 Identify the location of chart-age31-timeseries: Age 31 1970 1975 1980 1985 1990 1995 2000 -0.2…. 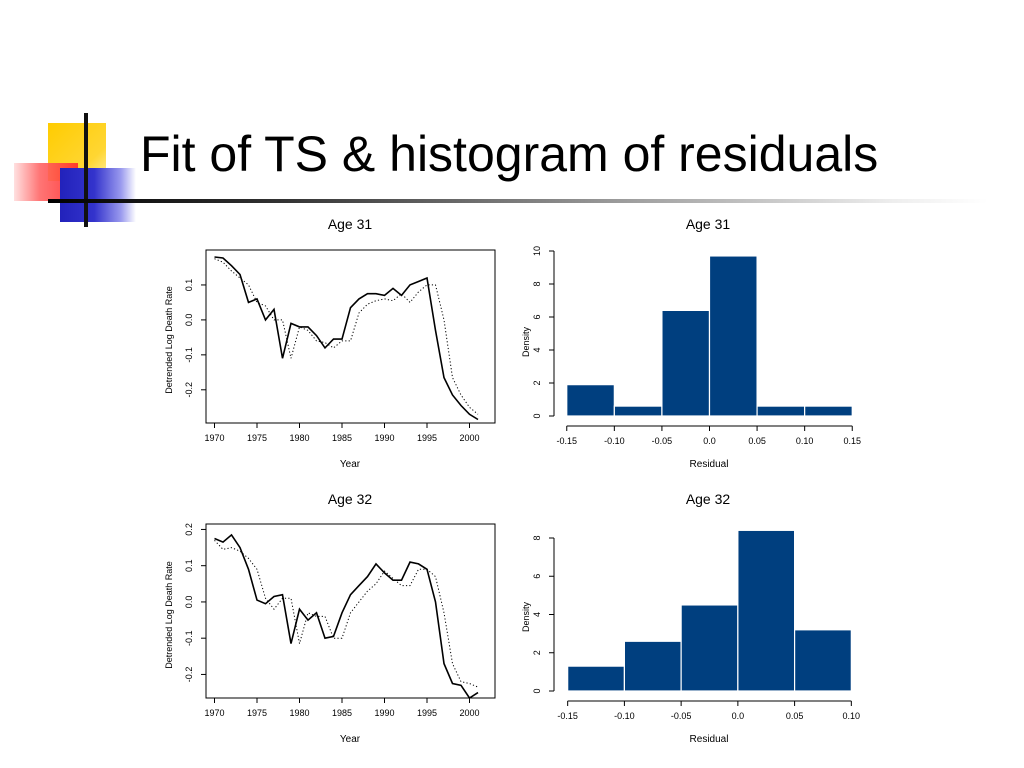
(330, 343).